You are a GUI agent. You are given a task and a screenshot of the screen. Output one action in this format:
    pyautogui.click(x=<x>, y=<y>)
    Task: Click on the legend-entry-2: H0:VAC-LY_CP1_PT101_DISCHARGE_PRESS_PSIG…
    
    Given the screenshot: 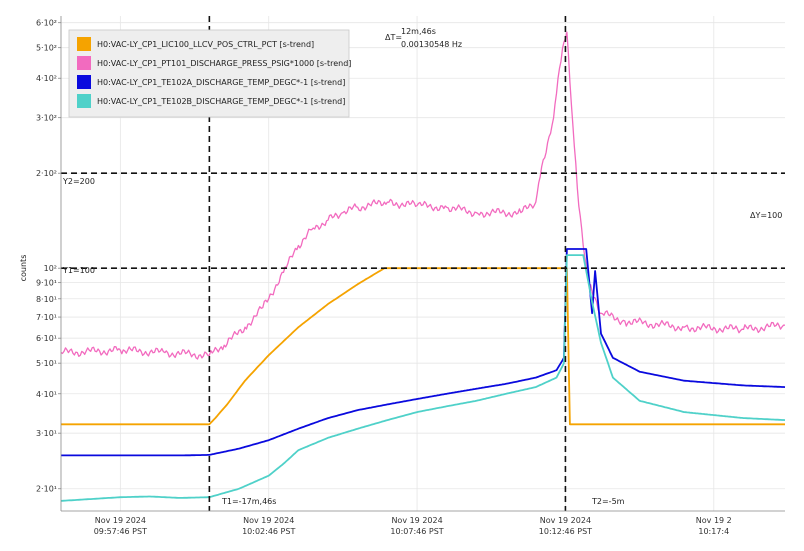 What is the action you would take?
    pyautogui.click(x=224, y=63)
    